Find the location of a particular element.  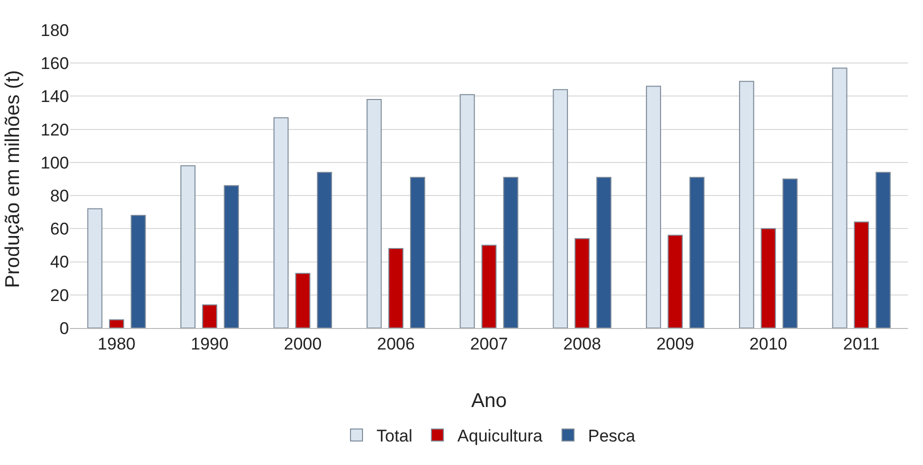

x-axis-title: Ano is located at coordinates (489, 401).